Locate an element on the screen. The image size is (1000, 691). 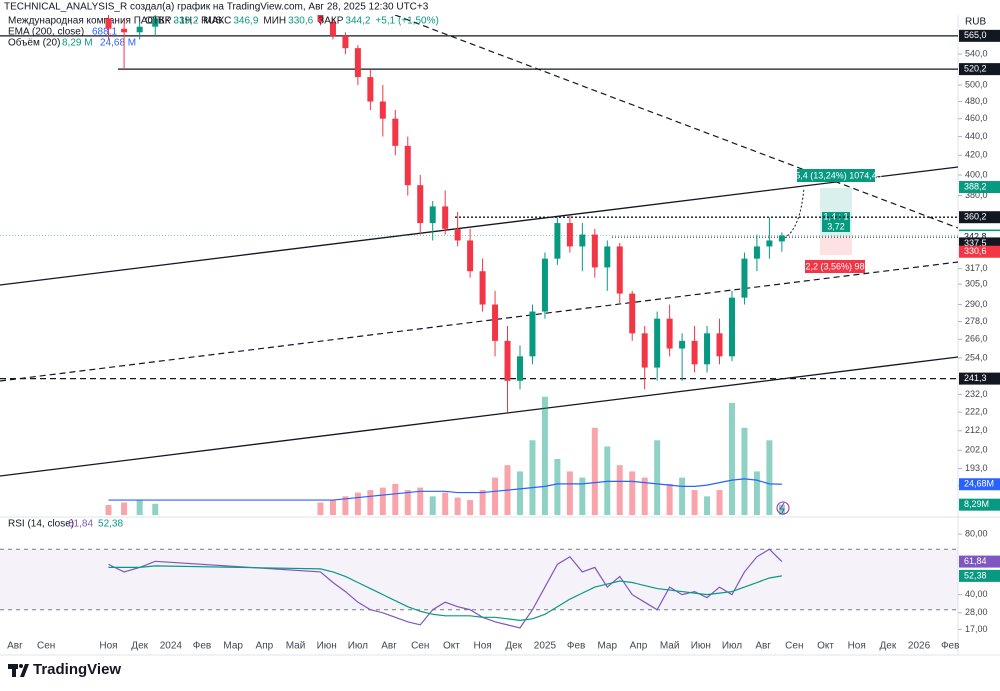
price-tag: 342,8 is located at coordinates (975, 237).